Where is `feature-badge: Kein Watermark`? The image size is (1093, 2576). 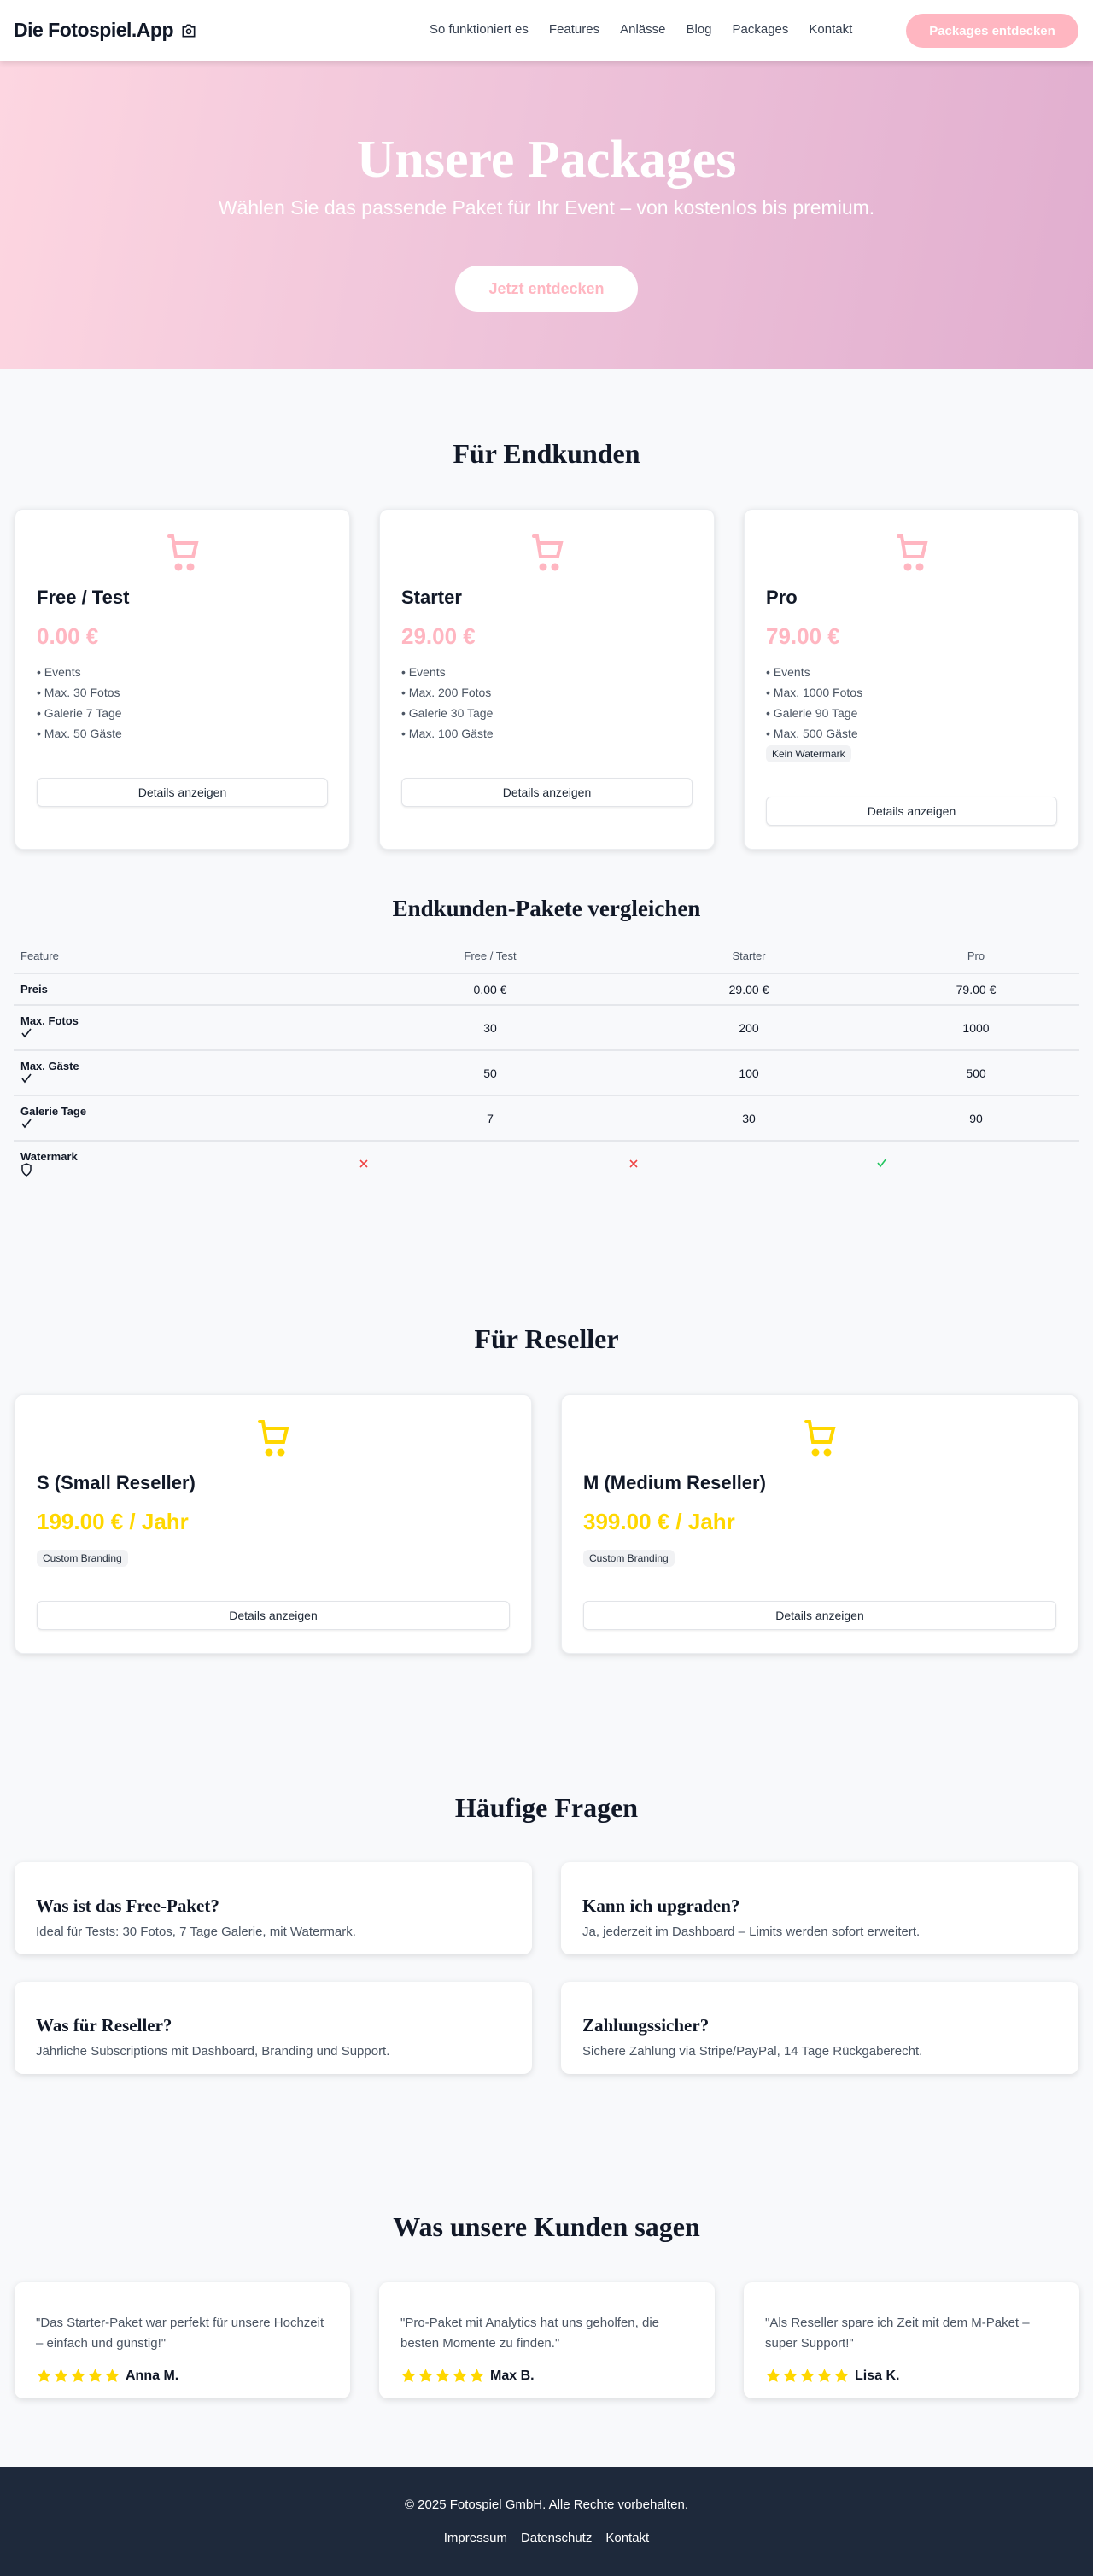
feature-badge: Kein Watermark is located at coordinates (809, 753).